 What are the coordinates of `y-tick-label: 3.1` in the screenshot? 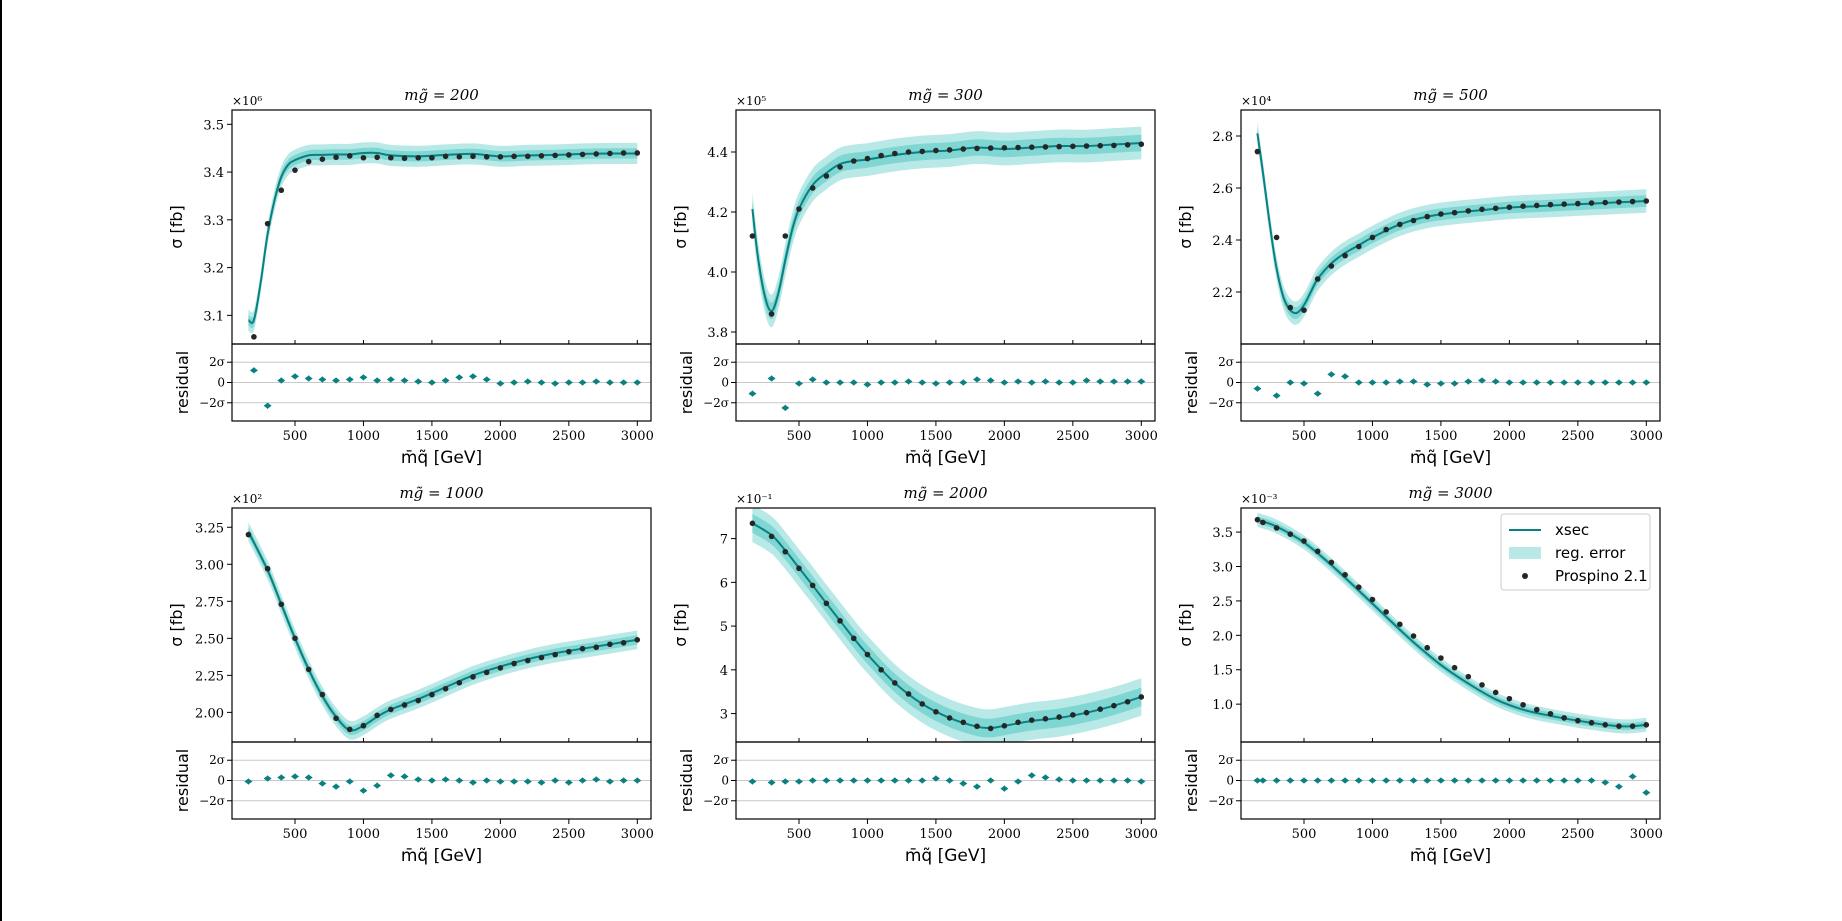 It's located at (213, 316).